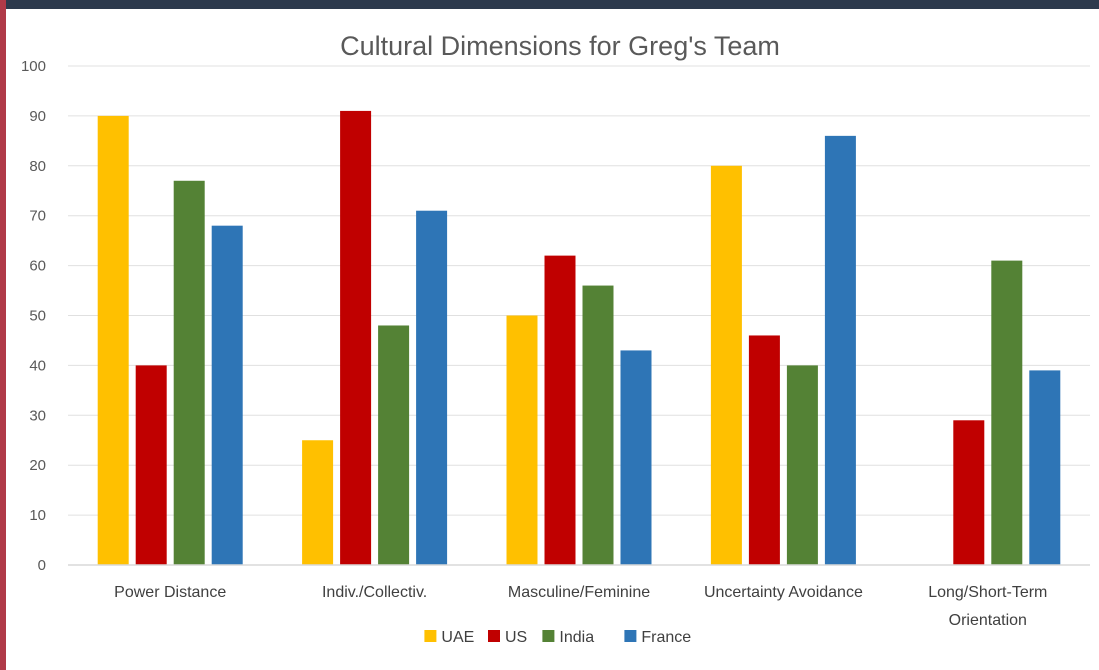 The image size is (1099, 670). Describe the element at coordinates (630, 636) in the screenshot. I see `legend-swatch-france` at that location.